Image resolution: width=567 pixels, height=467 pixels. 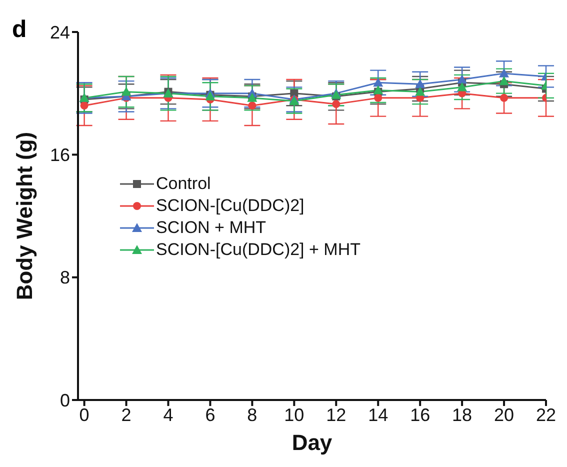 I want to click on y-tick-label: 16, so click(x=60, y=155).